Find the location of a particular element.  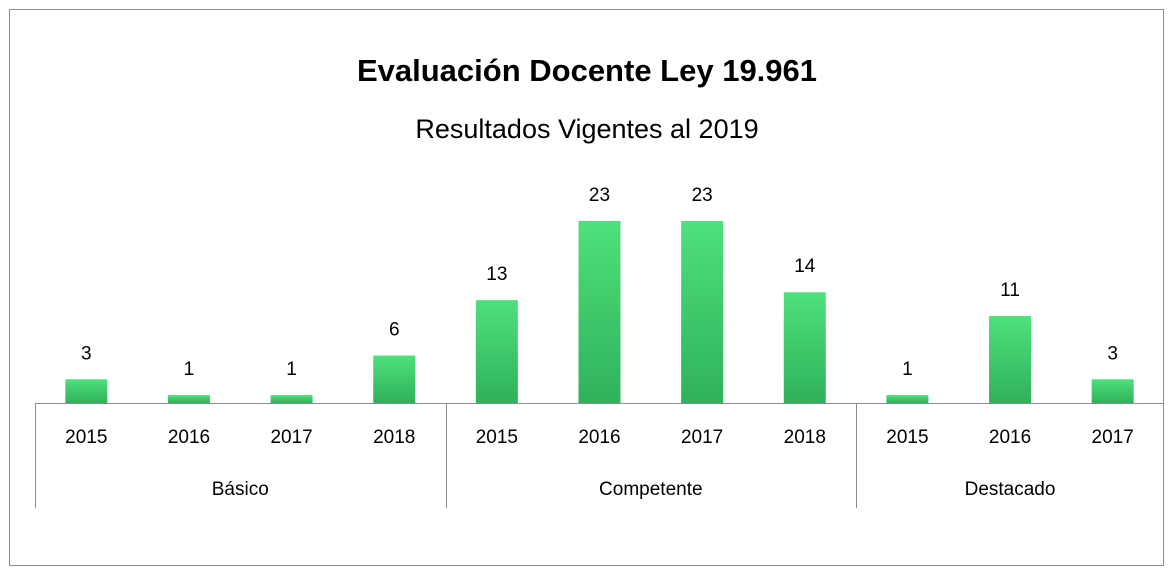

group-label: Competente is located at coordinates (651, 489).